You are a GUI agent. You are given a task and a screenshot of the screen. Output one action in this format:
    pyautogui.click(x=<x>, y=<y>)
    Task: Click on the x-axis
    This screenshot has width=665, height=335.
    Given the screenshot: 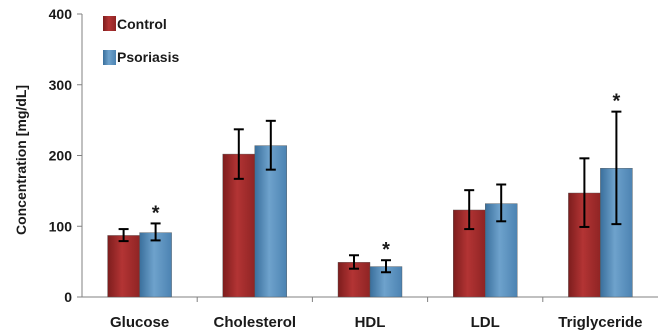 What is the action you would take?
    pyautogui.click(x=370, y=299)
    